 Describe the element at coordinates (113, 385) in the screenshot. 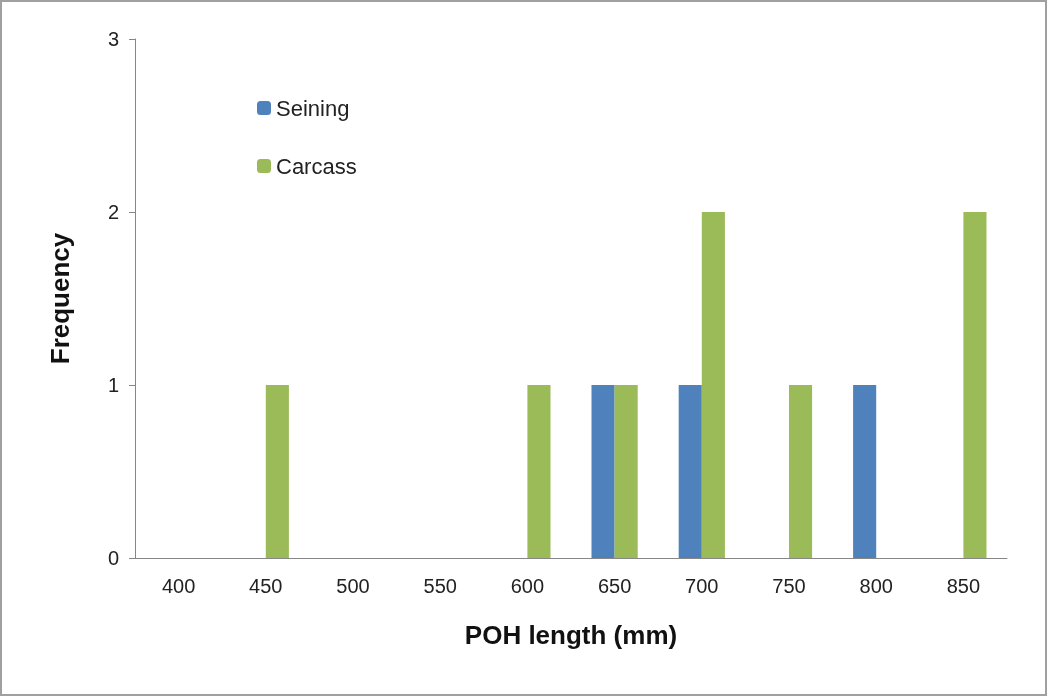

I see `y-tick-label: 1` at that location.